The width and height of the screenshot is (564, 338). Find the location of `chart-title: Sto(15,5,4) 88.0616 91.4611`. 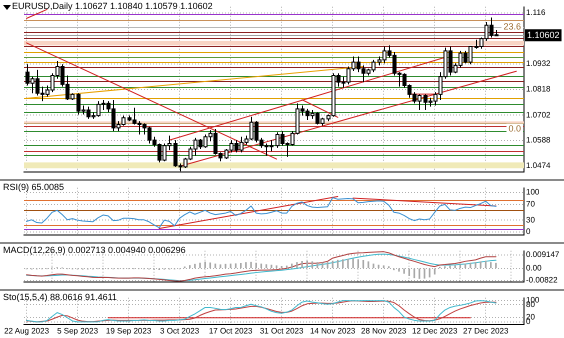

chart-title: Sto(15,5,4) 88.0616 91.4611 is located at coordinates (60, 297).